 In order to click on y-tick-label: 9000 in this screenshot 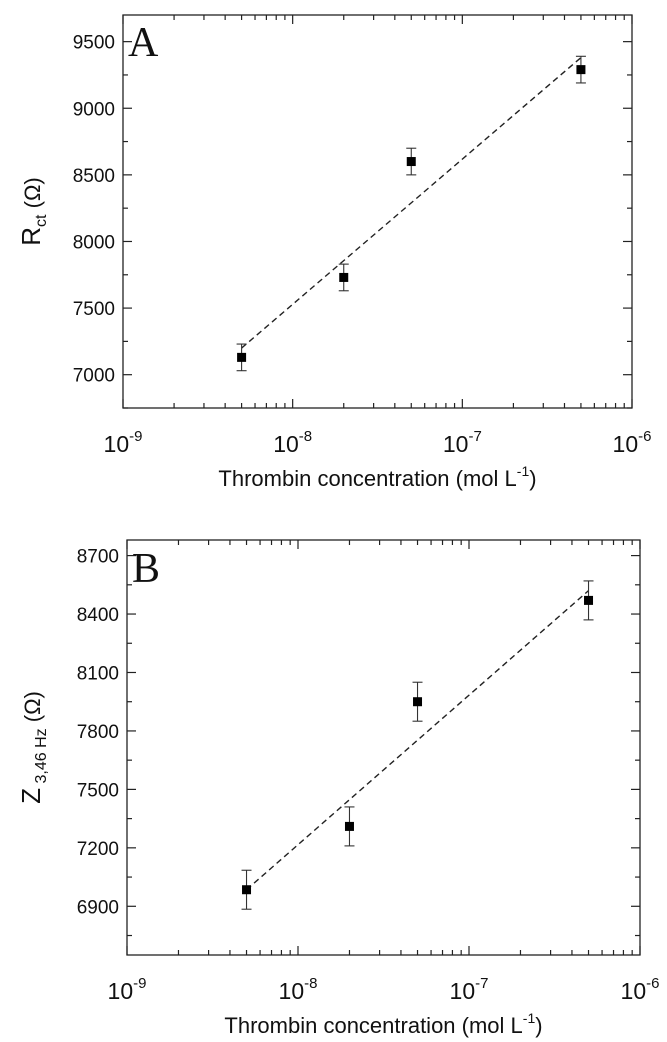, I will do `click(94, 109)`.